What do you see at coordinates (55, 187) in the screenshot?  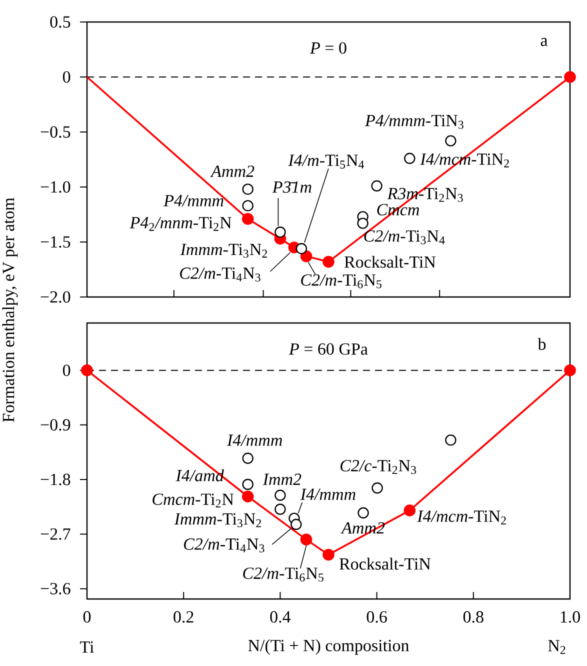 I see `y-tick-label: −1.0` at bounding box center [55, 187].